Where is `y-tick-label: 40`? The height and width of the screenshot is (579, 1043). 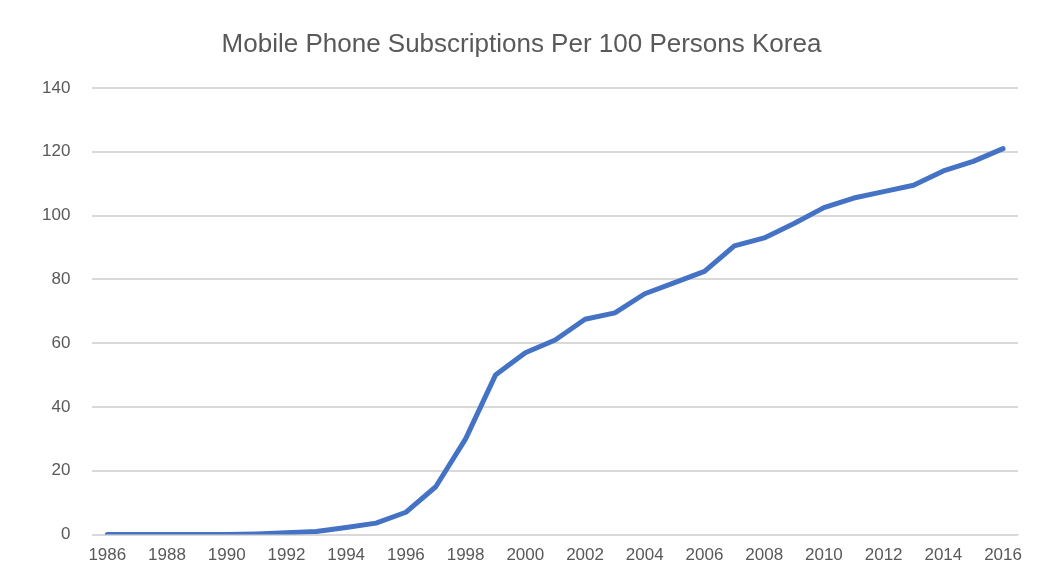 y-tick-label: 40 is located at coordinates (61, 406).